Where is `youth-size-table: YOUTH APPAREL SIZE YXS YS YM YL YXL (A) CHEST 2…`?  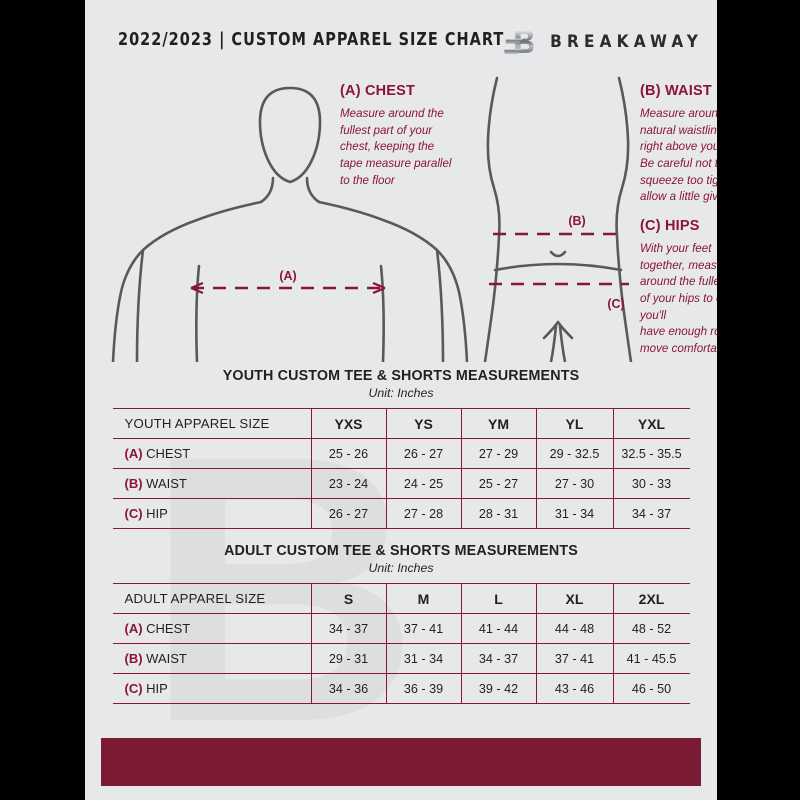 youth-size-table: YOUTH APPAREL SIZE YXS YS YM YL YXL (A) CHEST 2… is located at coordinates (401, 468).